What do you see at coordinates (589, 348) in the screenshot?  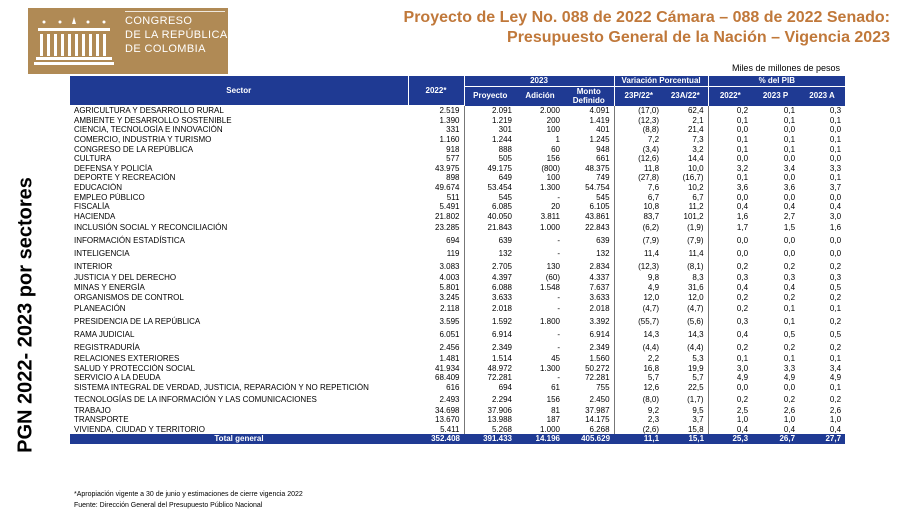 I see `row-monto: 2.349` at bounding box center [589, 348].